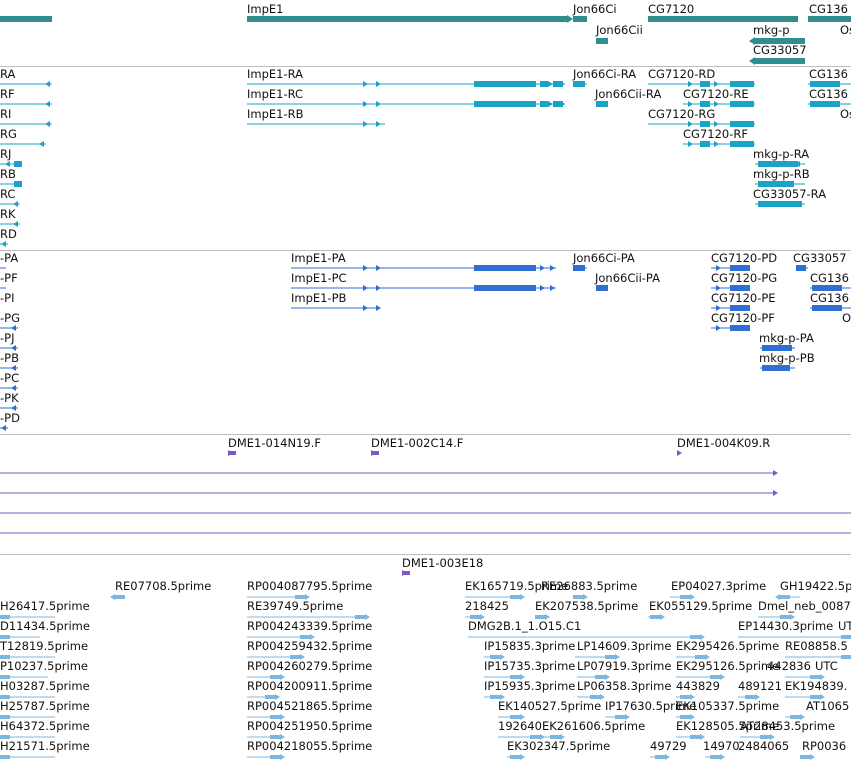  What do you see at coordinates (9, 258) in the screenshot?
I see `protein-label: -PA` at bounding box center [9, 258].